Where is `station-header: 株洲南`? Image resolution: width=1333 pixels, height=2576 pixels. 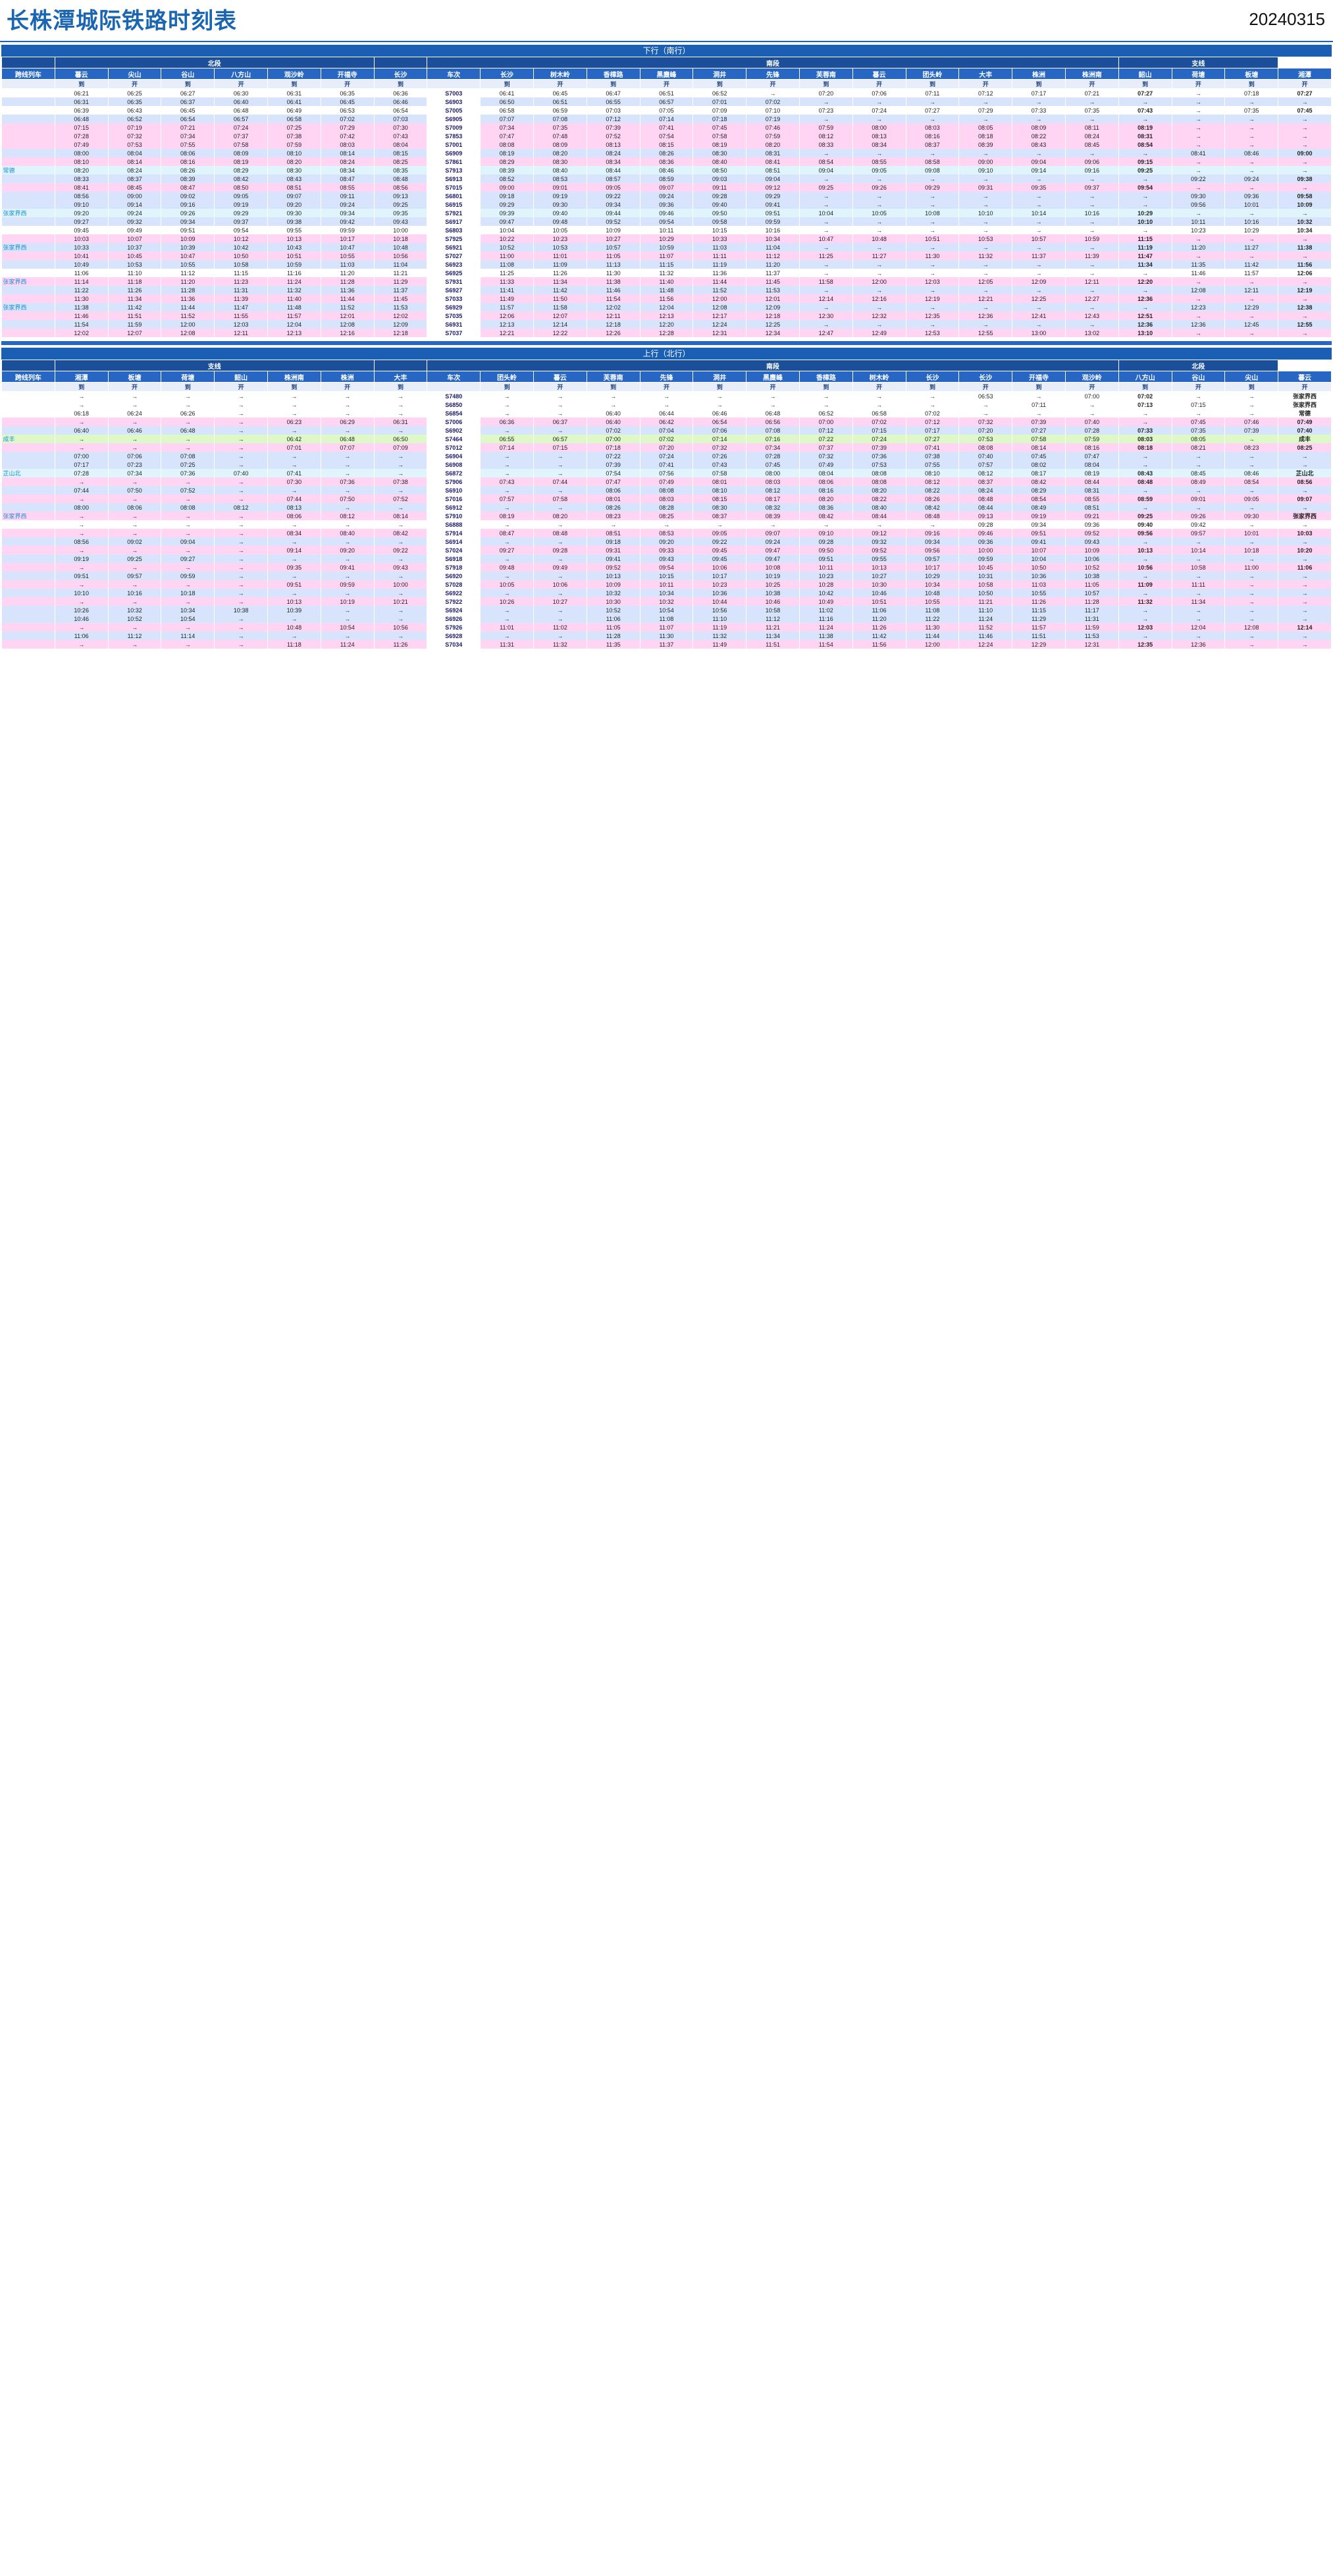
station-header: 株洲南 is located at coordinates (1091, 74).